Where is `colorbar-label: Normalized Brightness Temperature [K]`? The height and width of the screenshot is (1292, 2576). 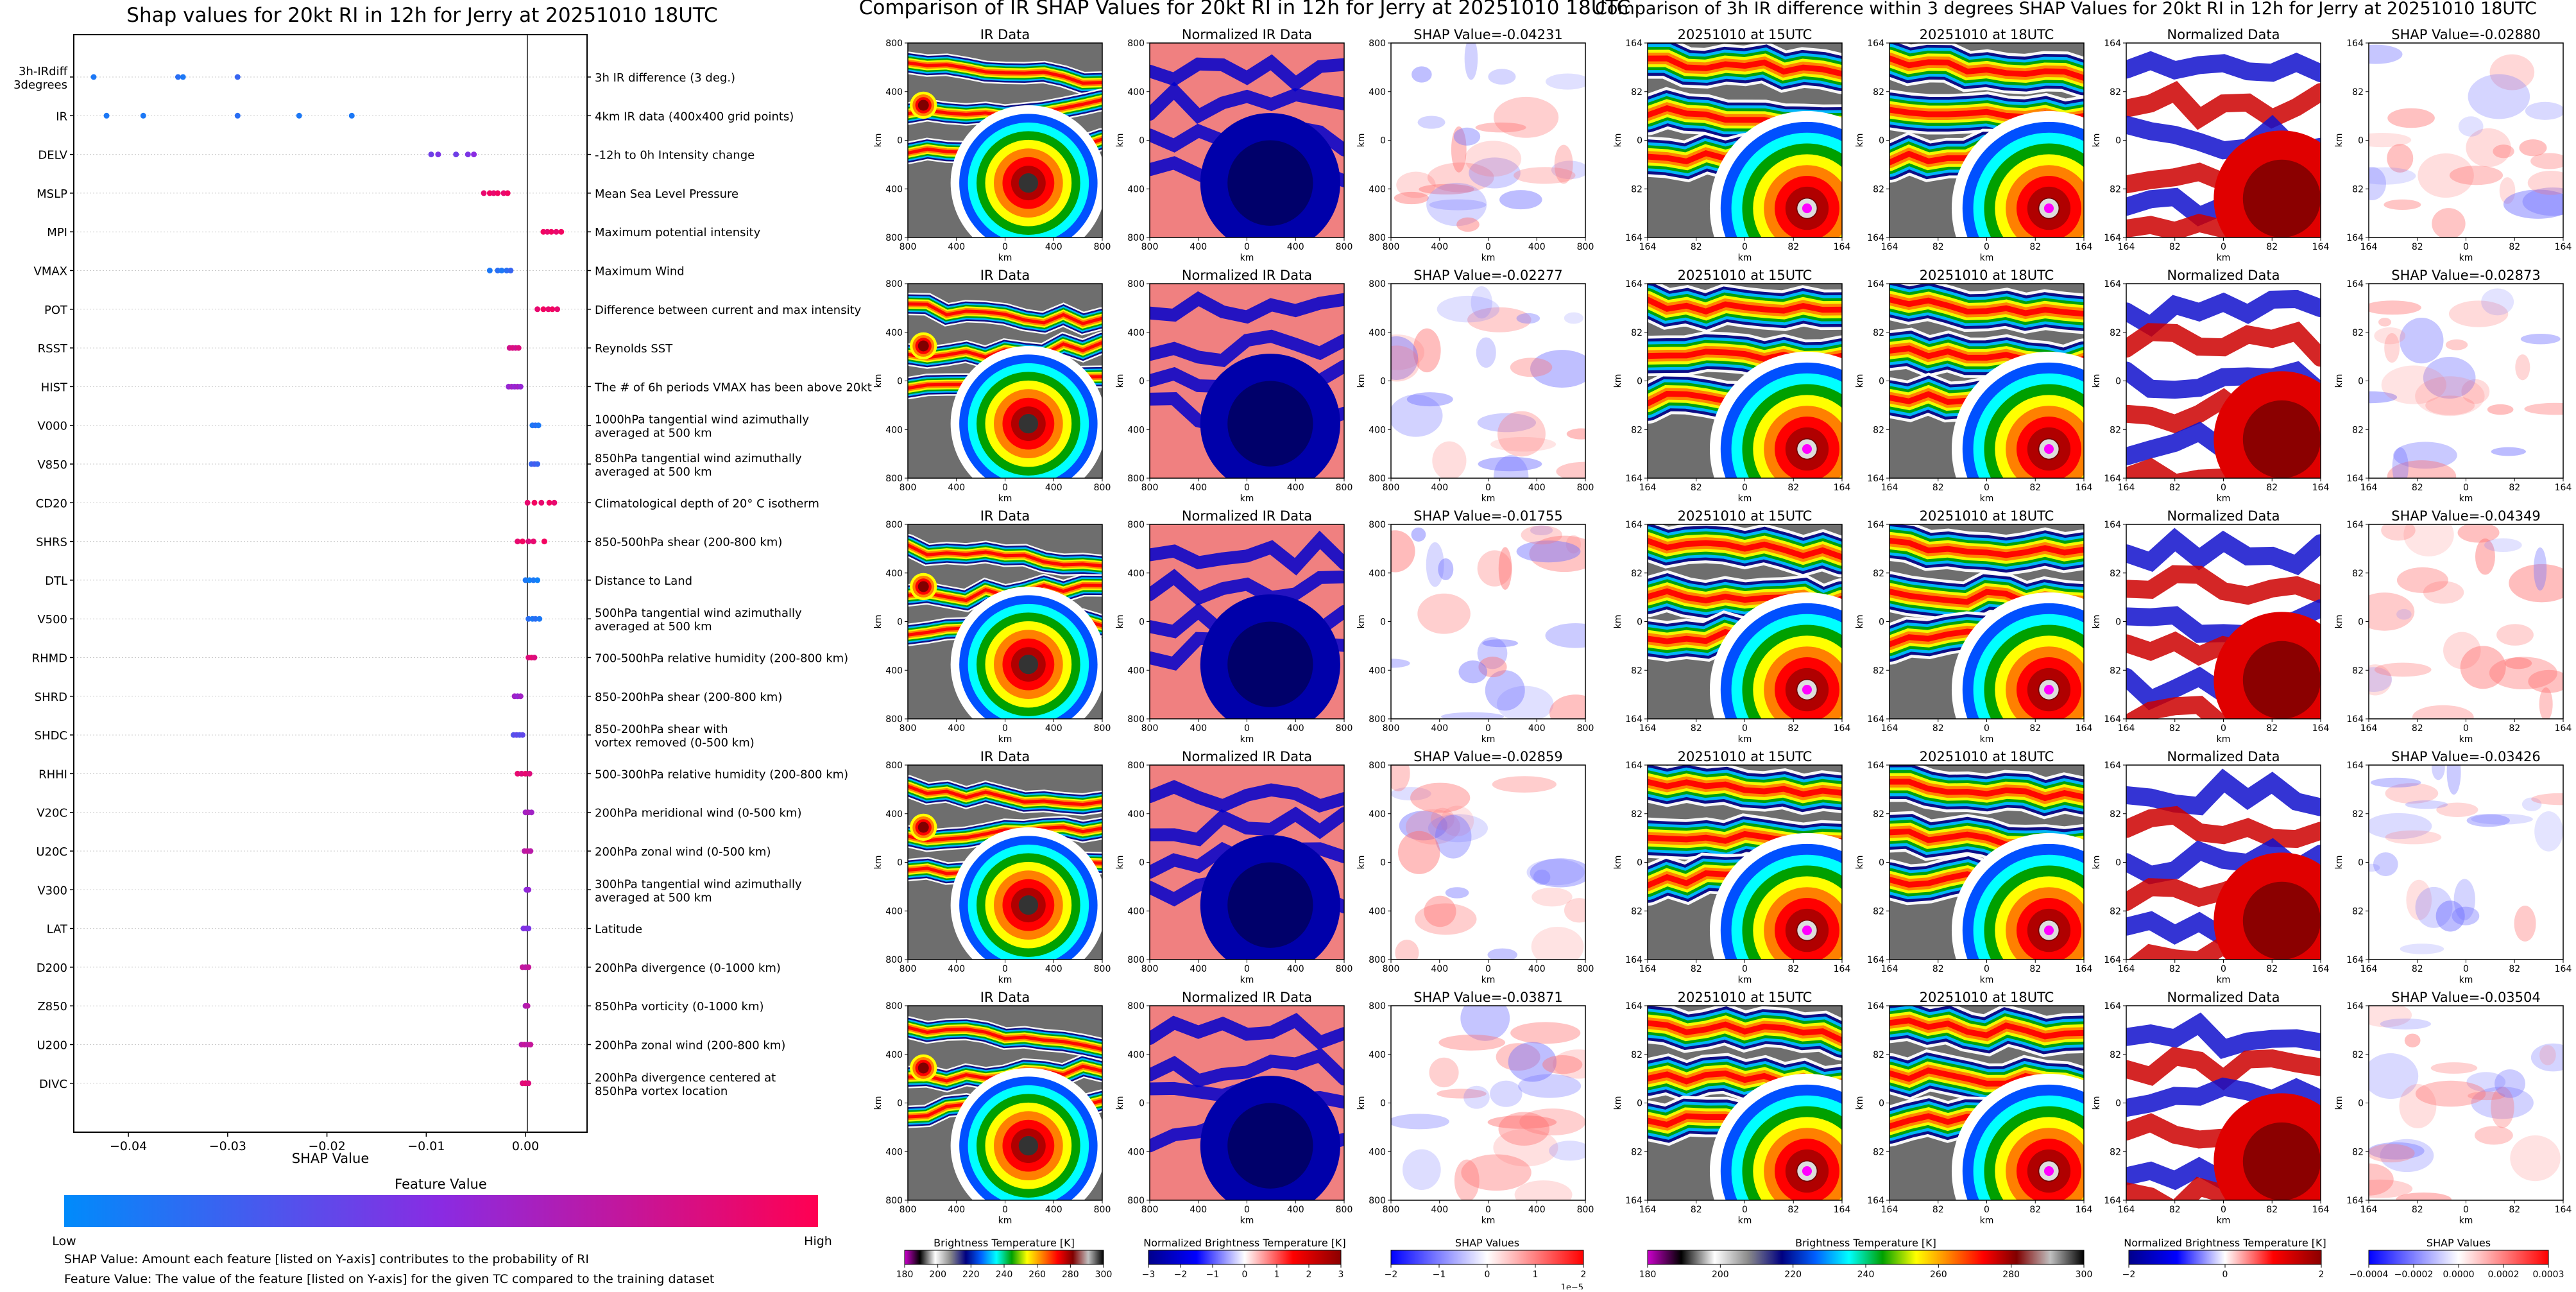 colorbar-label: Normalized Brightness Temperature [K] is located at coordinates (2225, 1243).